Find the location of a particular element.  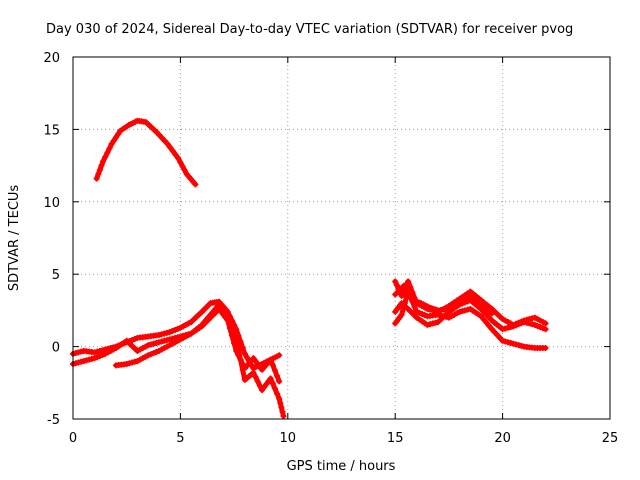

y-tick-label: 5 is located at coordinates (56, 275).